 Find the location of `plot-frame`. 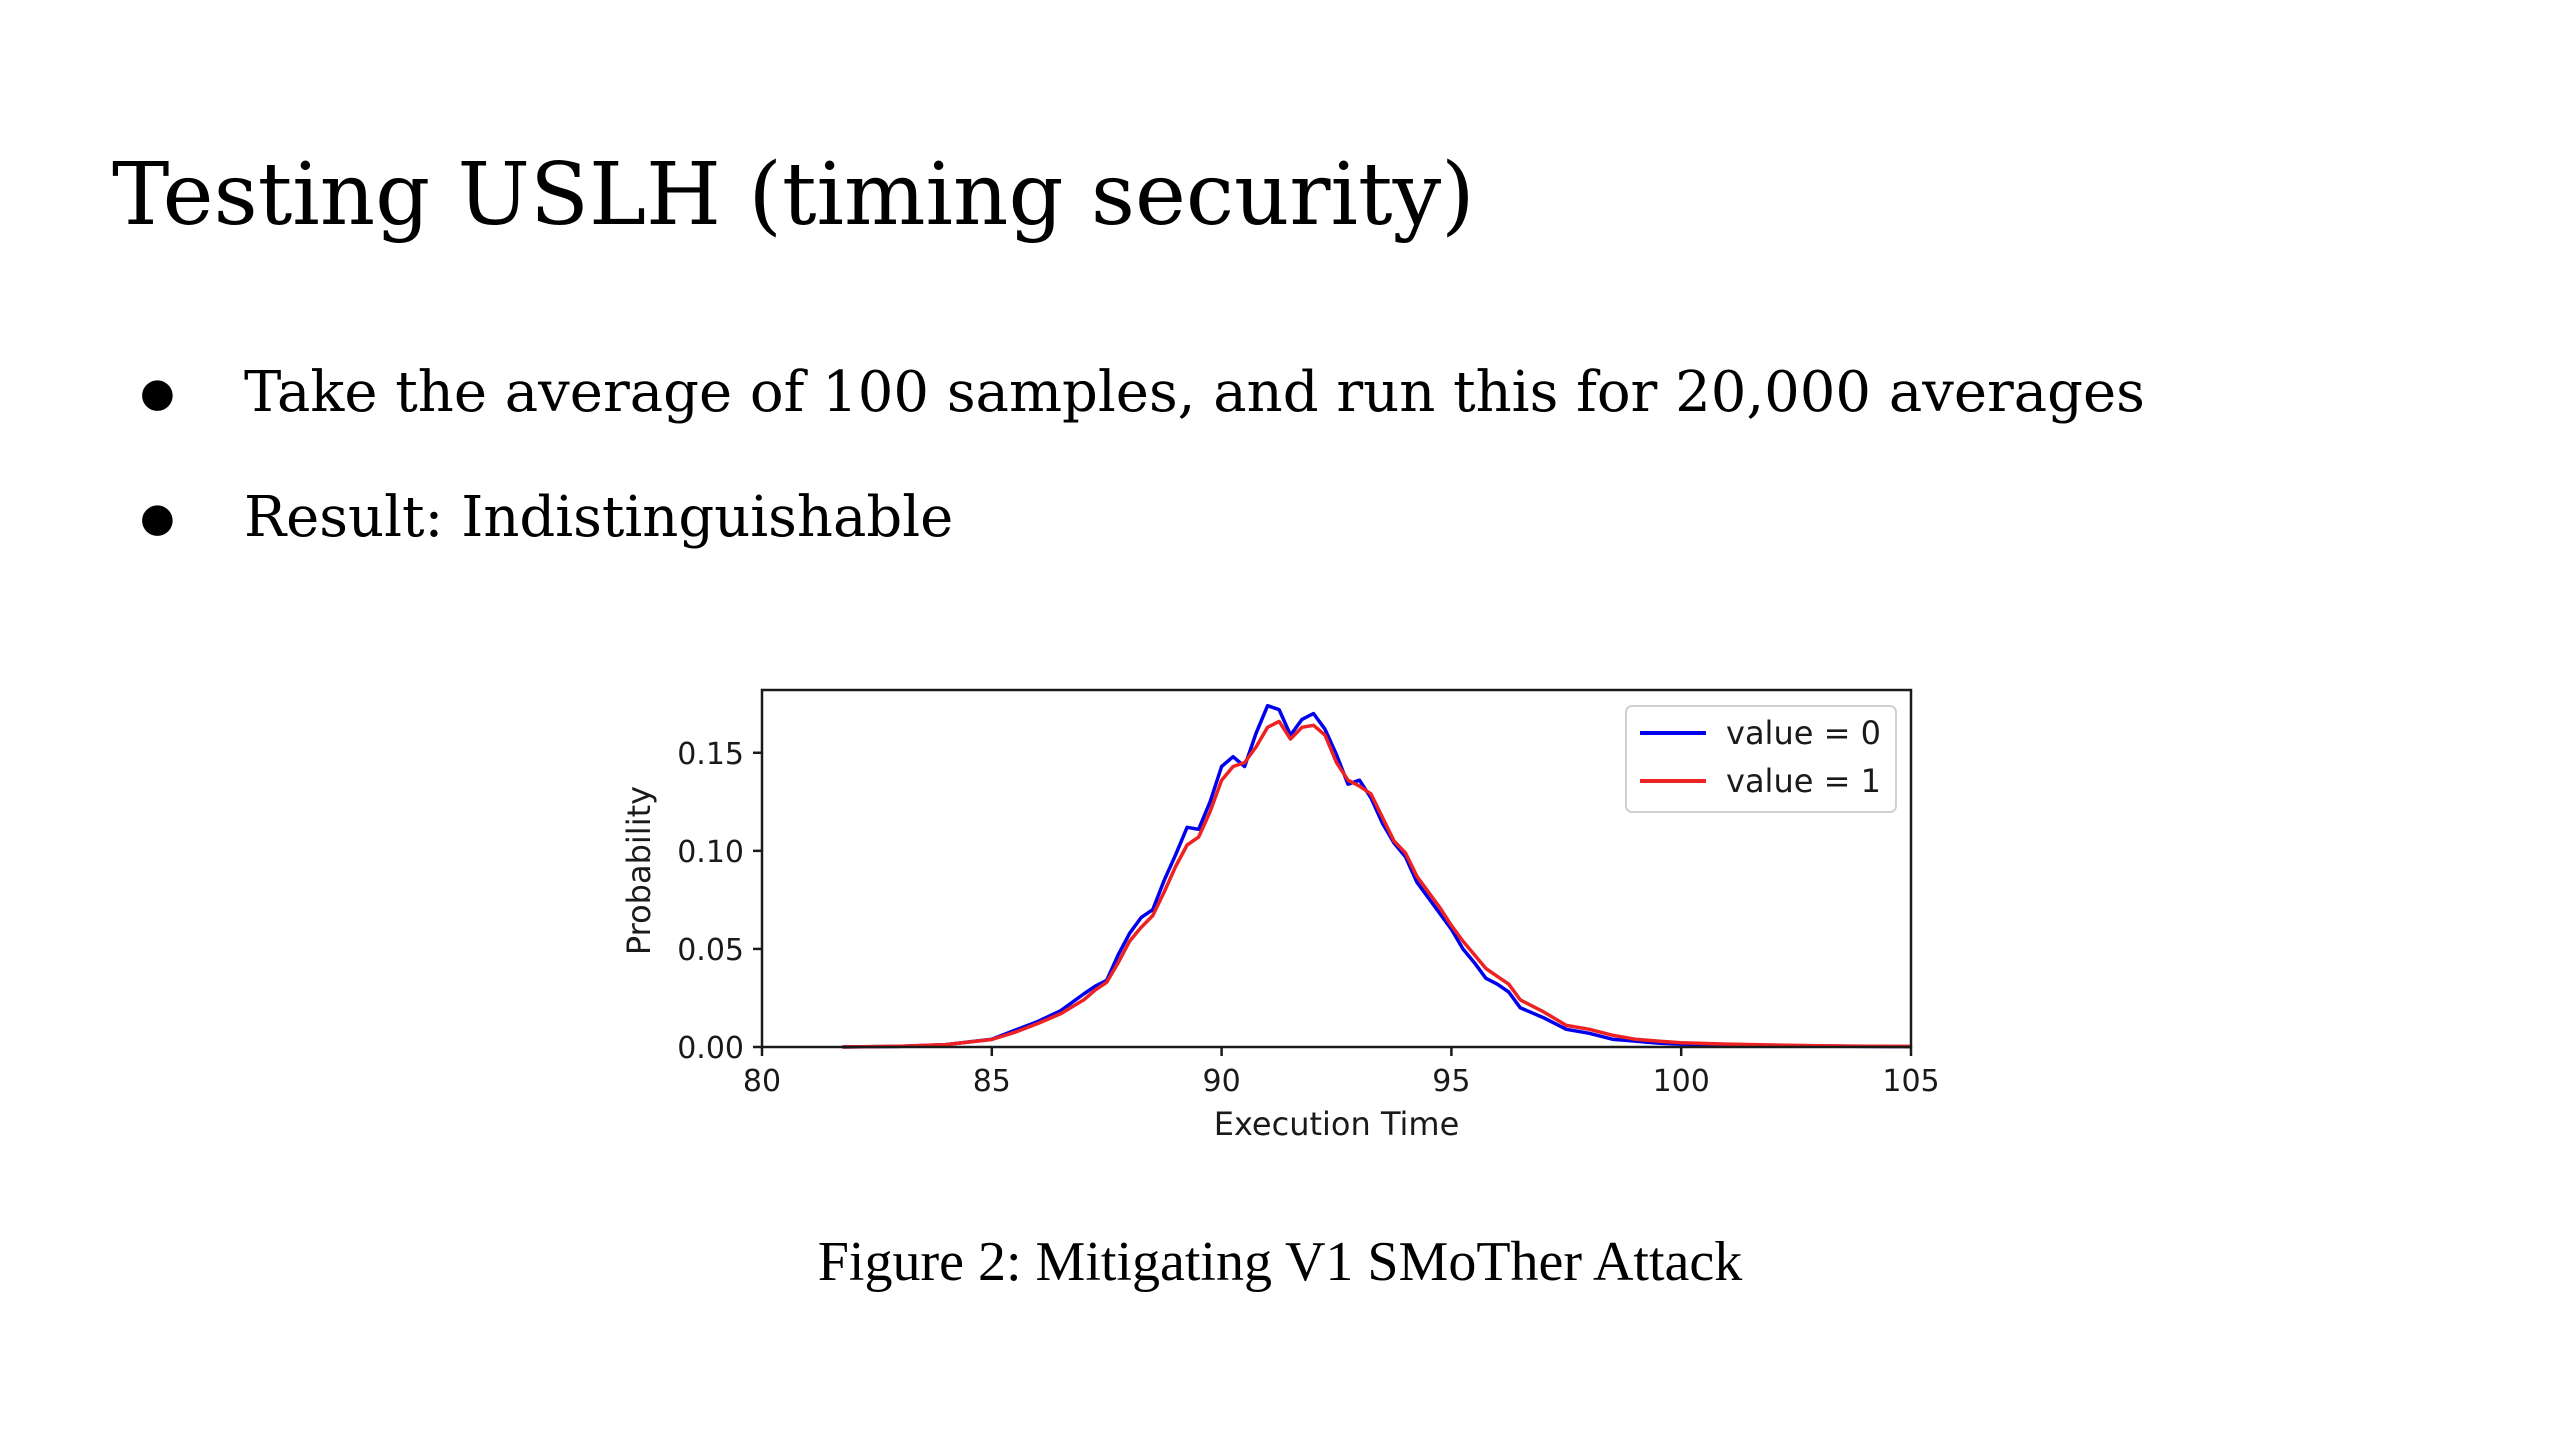

plot-frame is located at coordinates (1336, 868).